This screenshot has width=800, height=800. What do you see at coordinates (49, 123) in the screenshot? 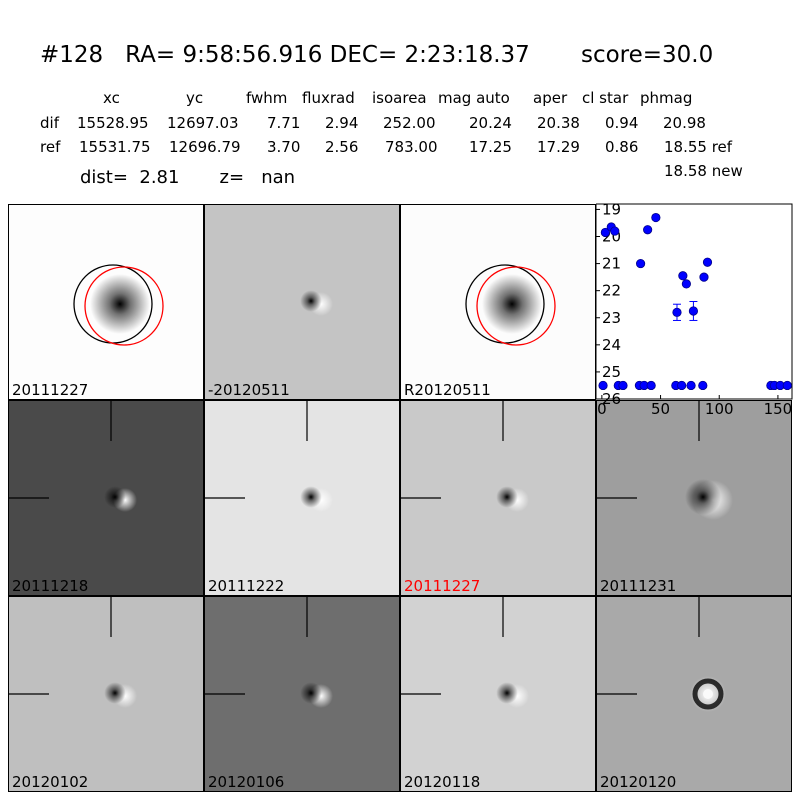
I see `row-label-dif: dif` at bounding box center [49, 123].